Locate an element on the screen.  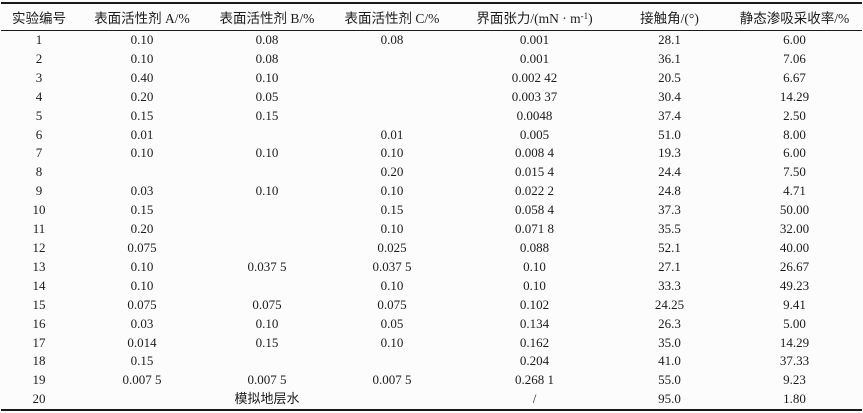
table-cell: 16 is located at coordinates (39, 323).